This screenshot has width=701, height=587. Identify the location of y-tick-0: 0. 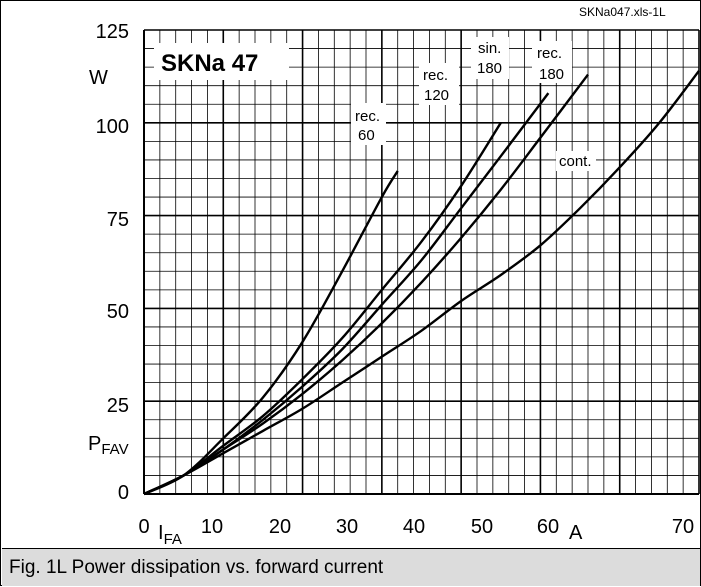
(123, 493).